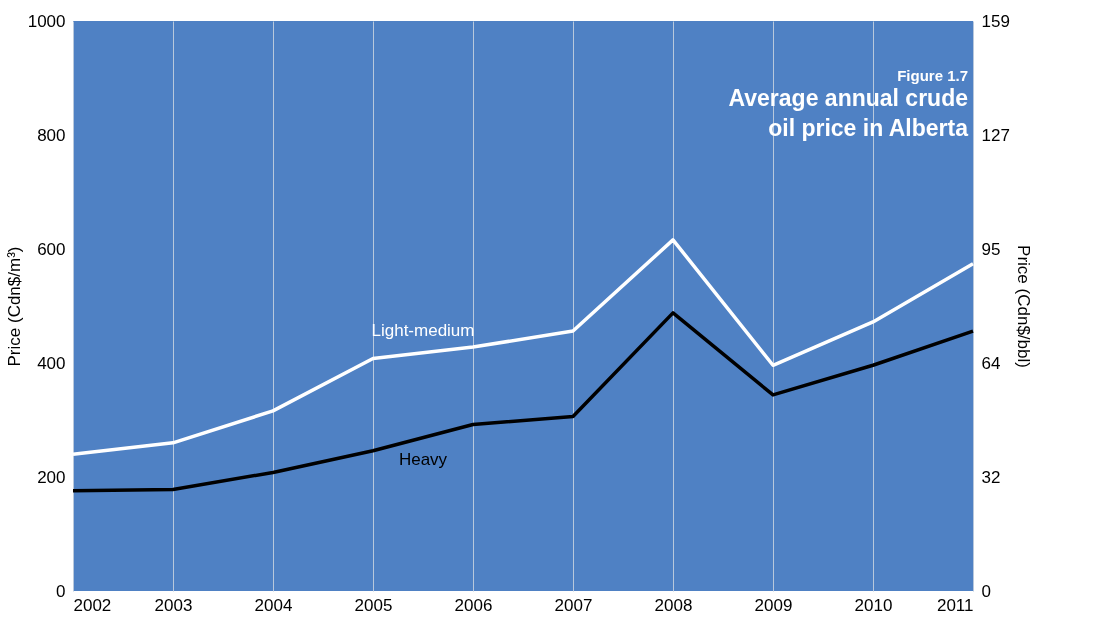 This screenshot has width=1094, height=640. Describe the element at coordinates (173, 605) in the screenshot. I see `x-tick-label: 2003` at that location.